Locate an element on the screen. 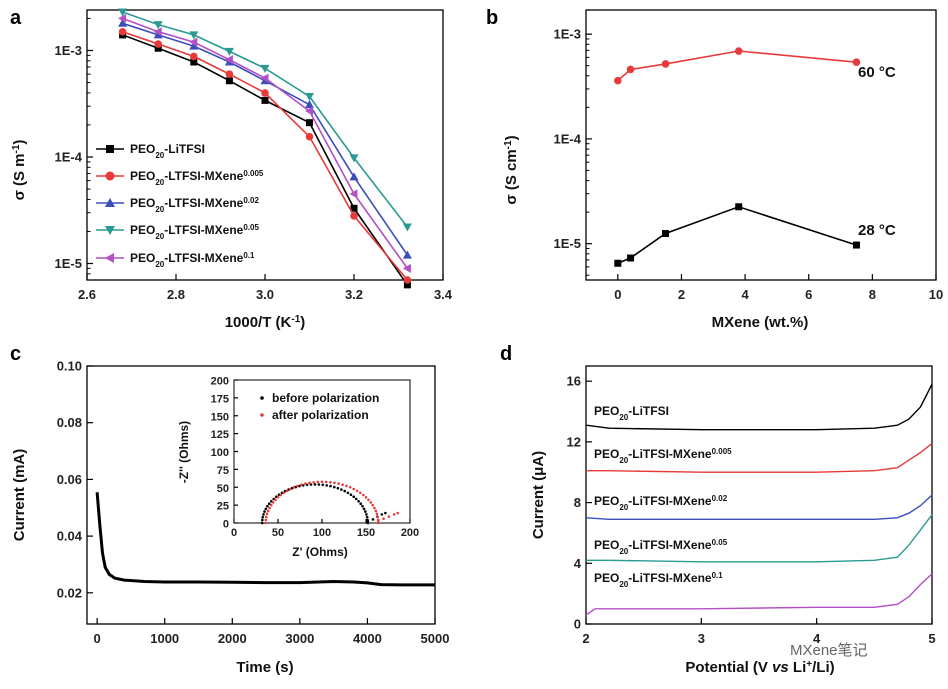  y-tick-label: 0.10 is located at coordinates (69, 366).